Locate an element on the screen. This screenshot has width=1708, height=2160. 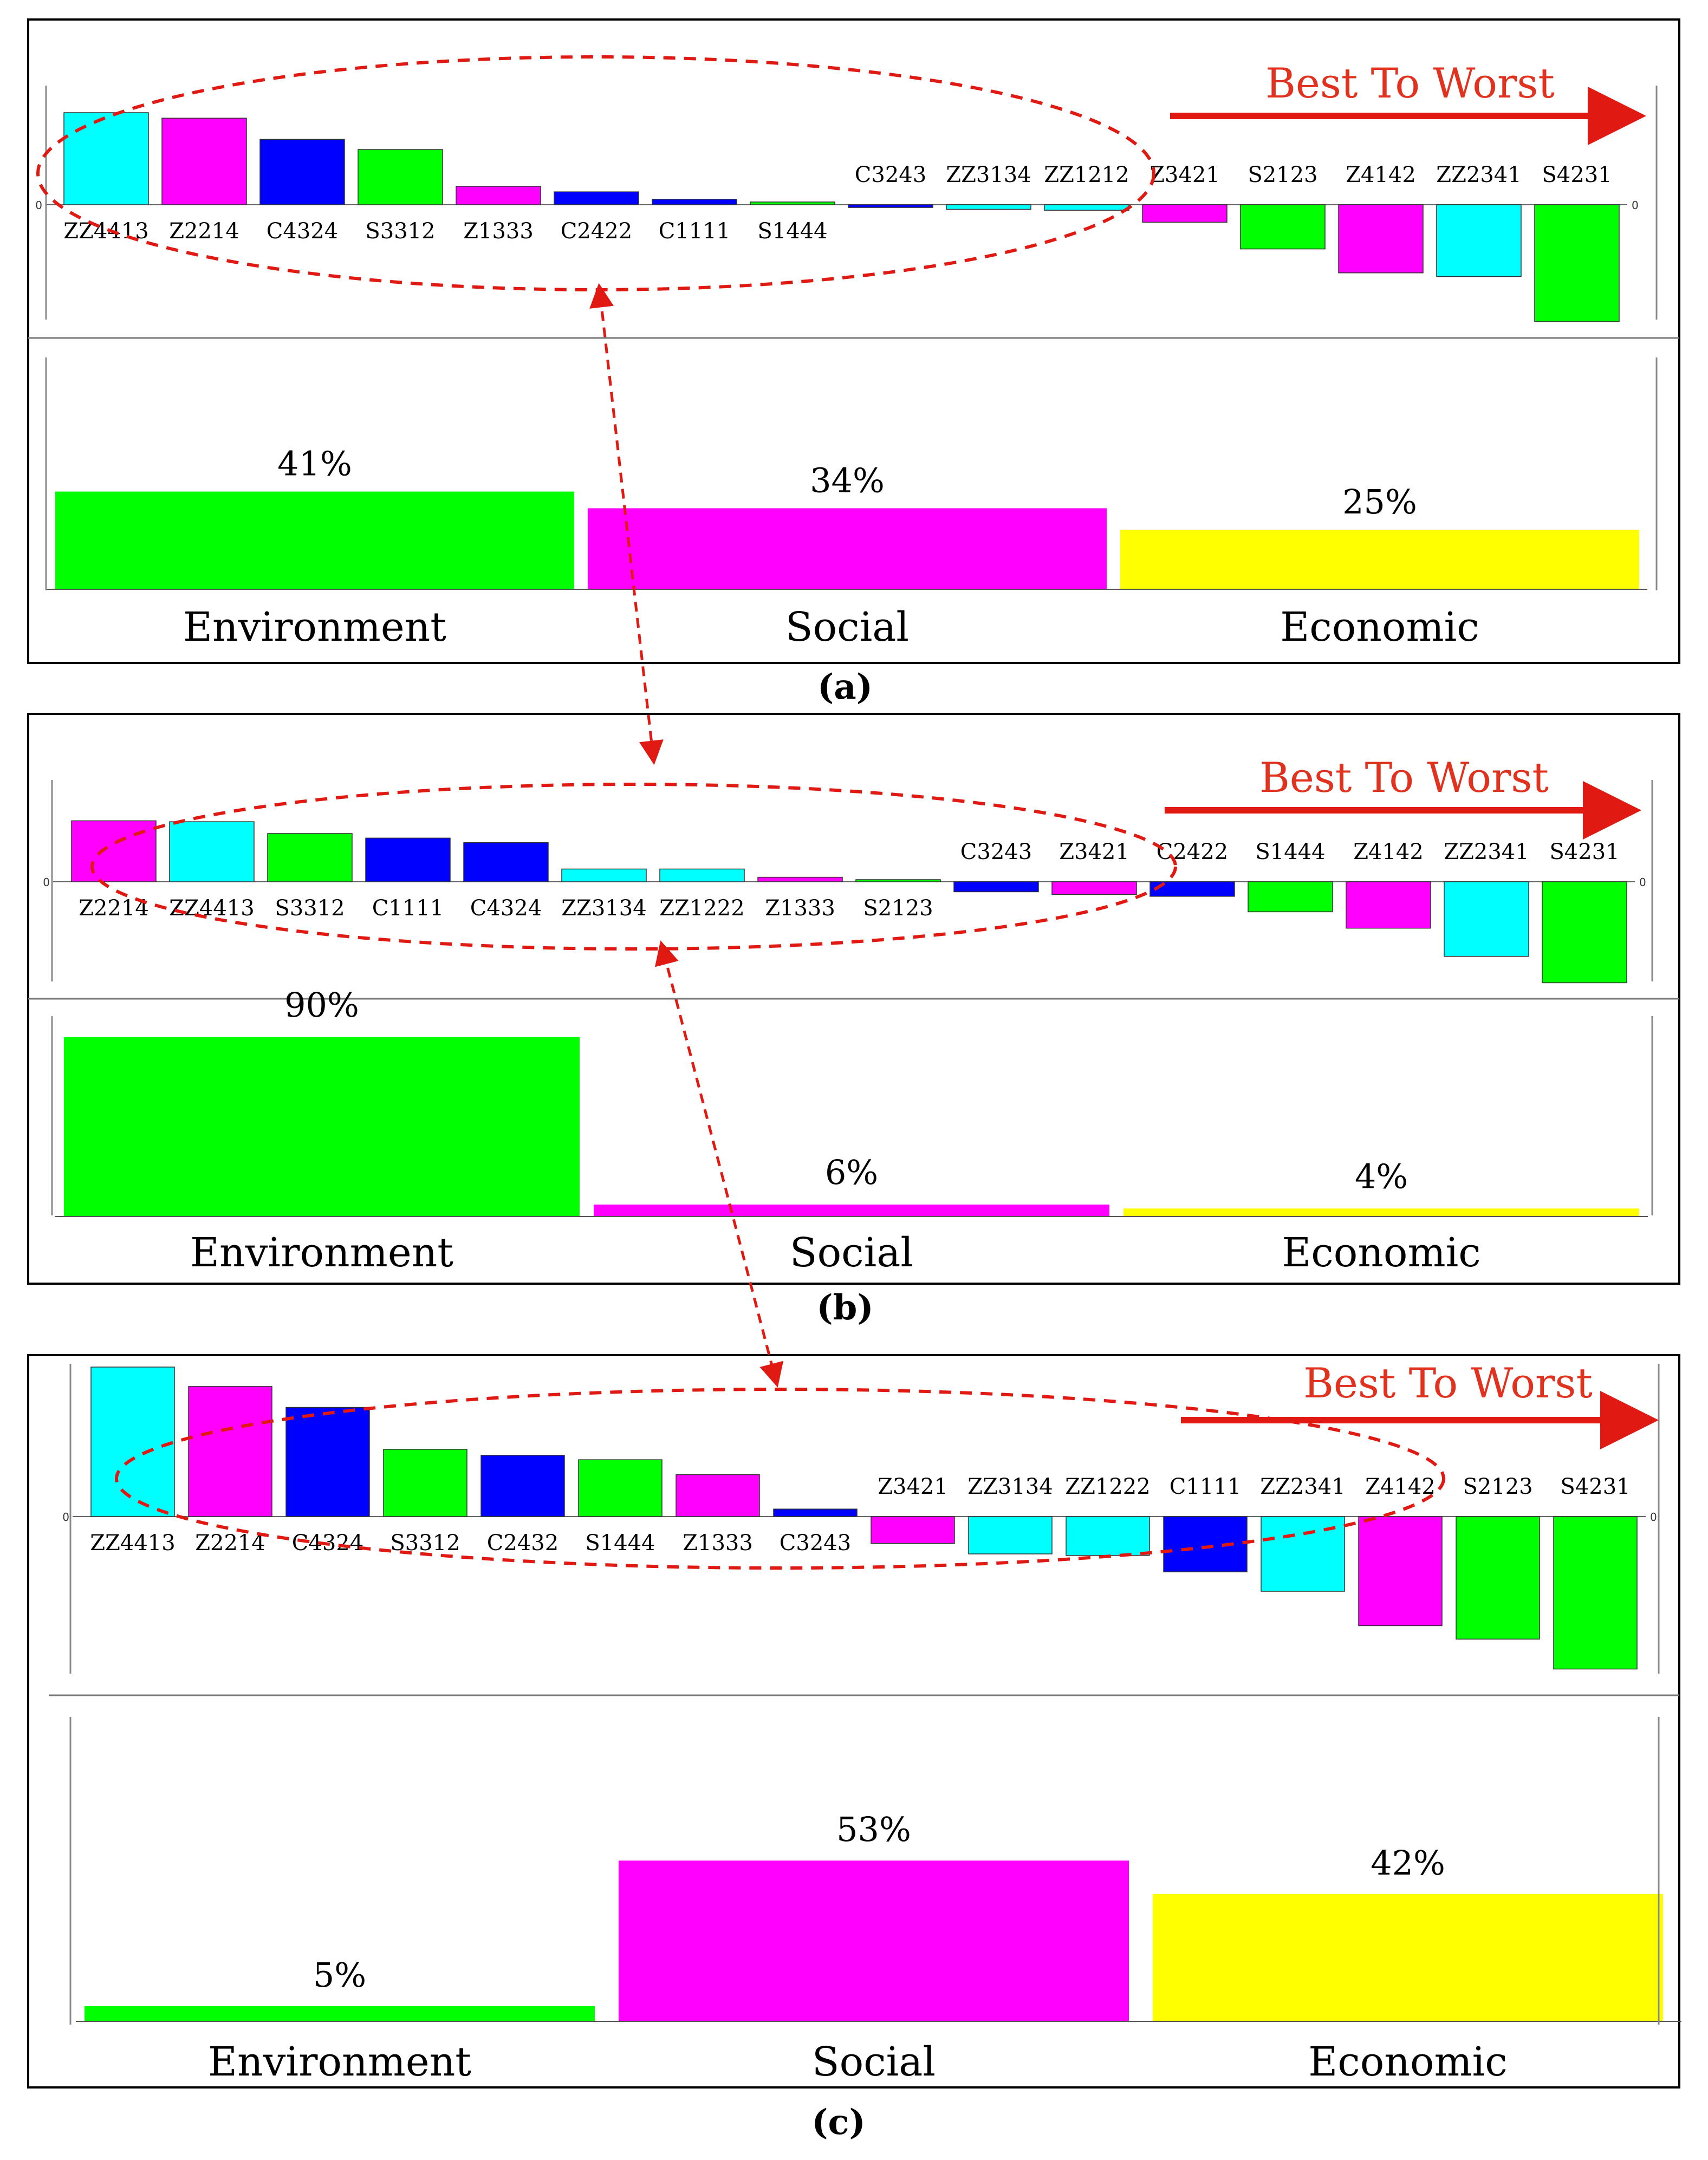
ranking-bar-c2422 is located at coordinates (597, 198).